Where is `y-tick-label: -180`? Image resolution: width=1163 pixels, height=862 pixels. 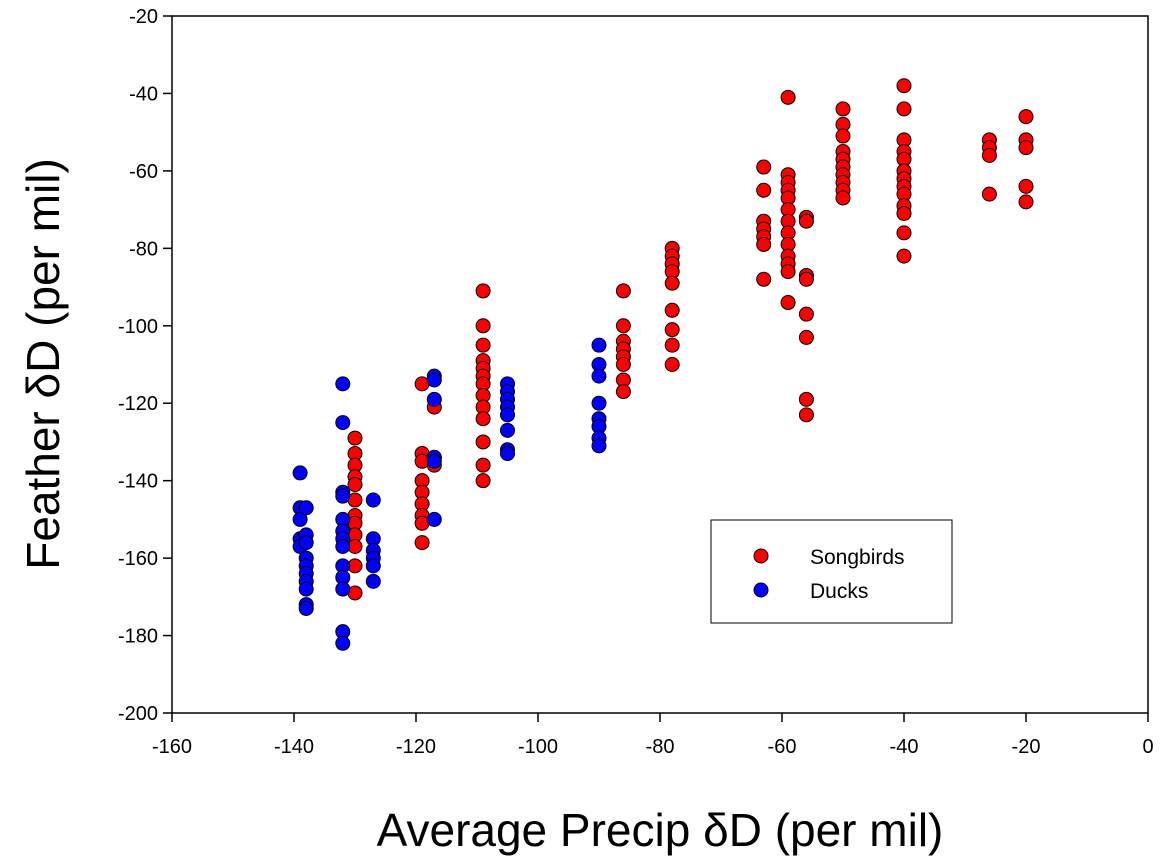 y-tick-label: -180 is located at coordinates (138, 637).